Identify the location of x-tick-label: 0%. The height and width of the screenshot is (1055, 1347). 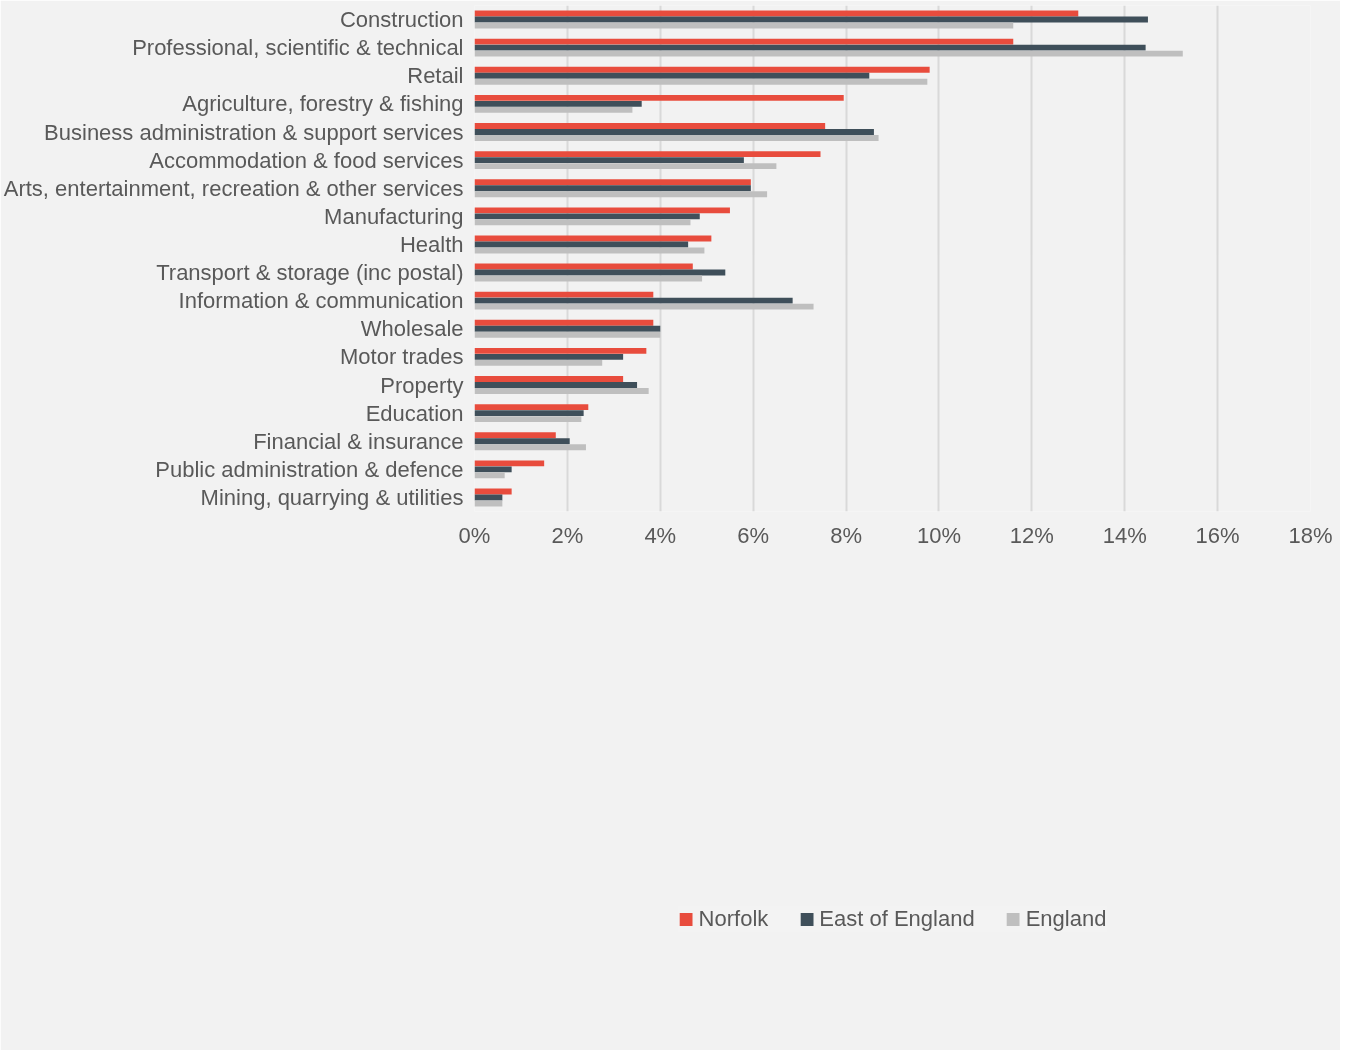
(474, 535).